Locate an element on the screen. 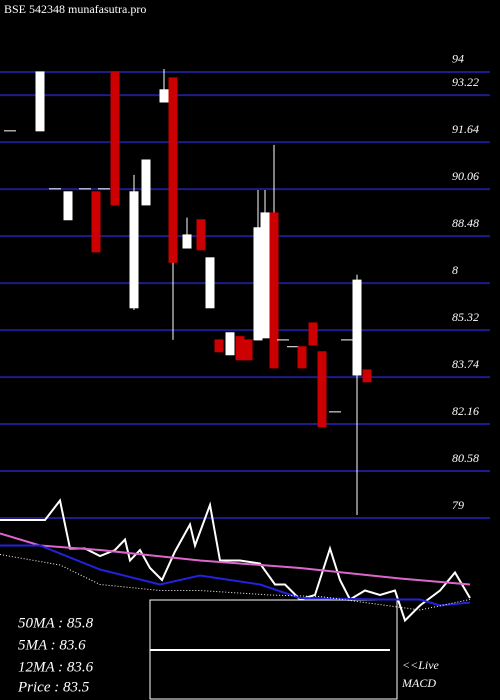 This screenshot has width=500, height=700. macd-label: MACD is located at coordinates (418, 683).